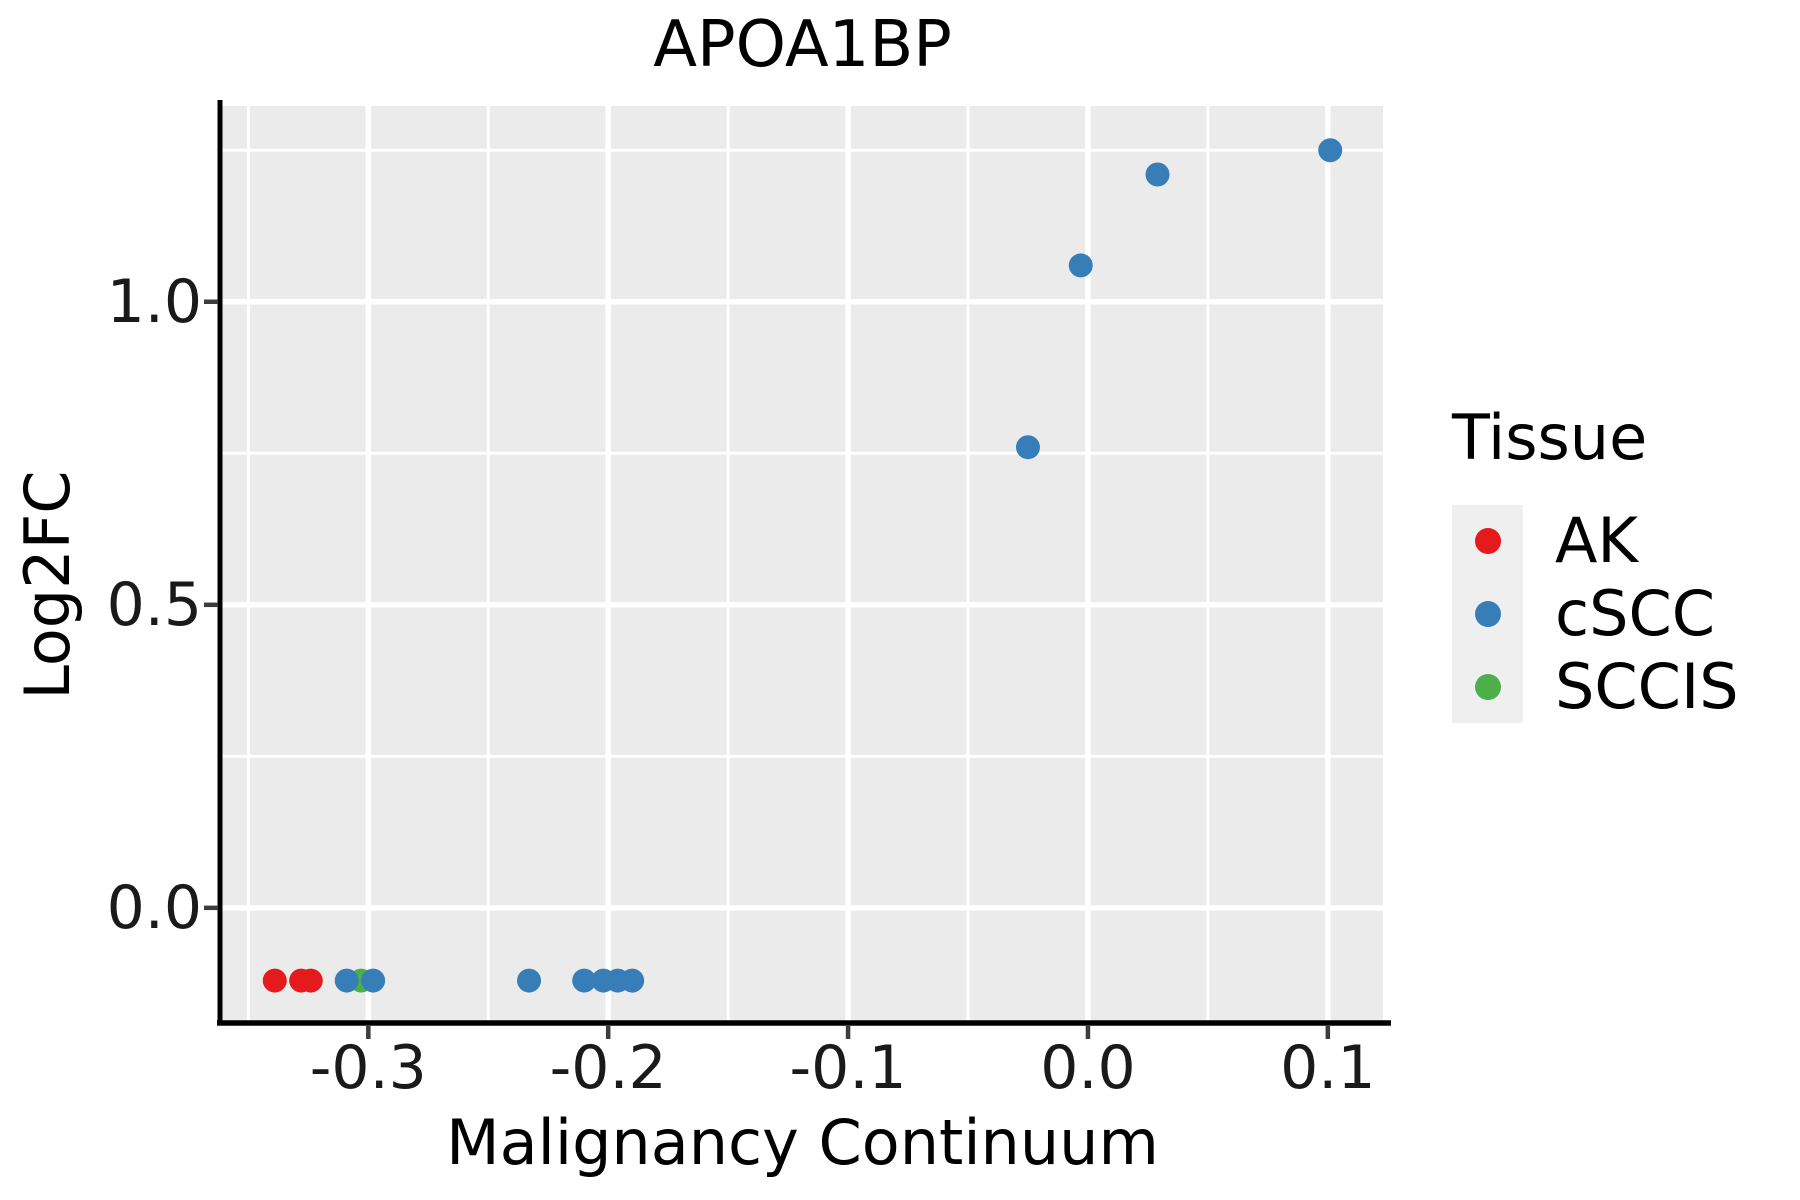 The width and height of the screenshot is (1800, 1200). I want to click on y-tick-label: 0.0, so click(154, 907).